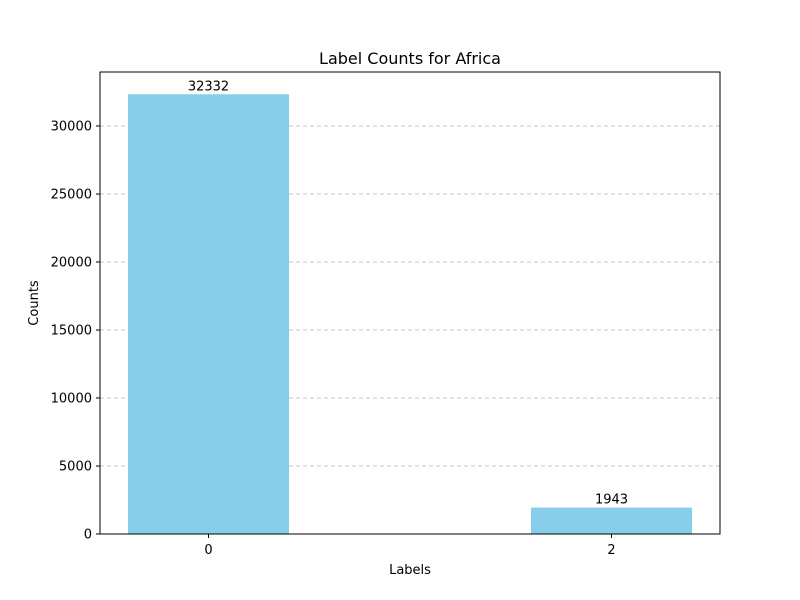 Image resolution: width=800 pixels, height=600 pixels. I want to click on data-label: 1943, so click(611, 500).